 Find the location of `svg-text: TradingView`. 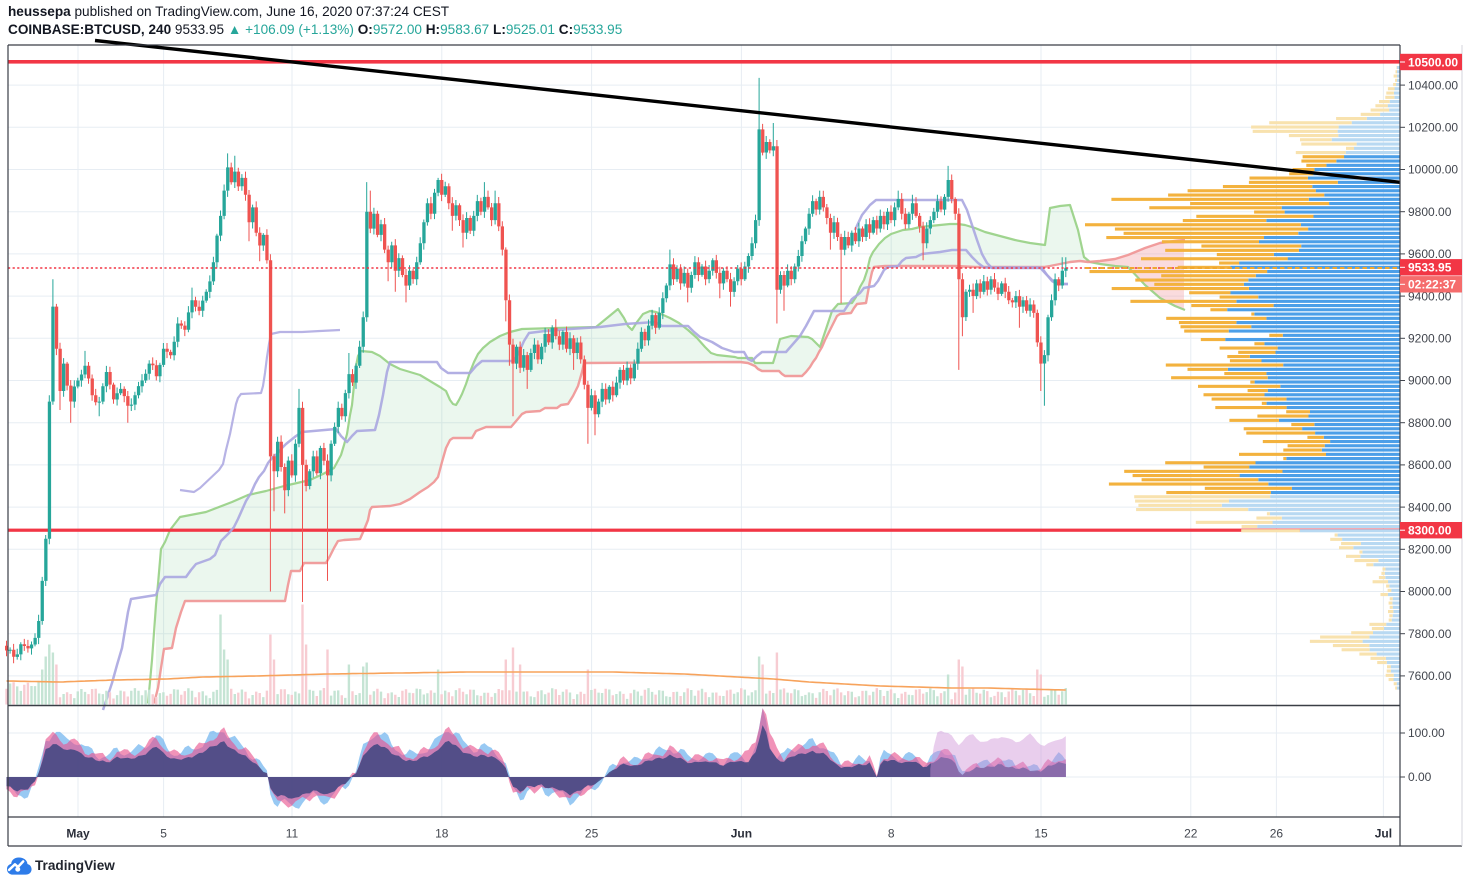

svg-text: TradingView is located at coordinates (75, 865).